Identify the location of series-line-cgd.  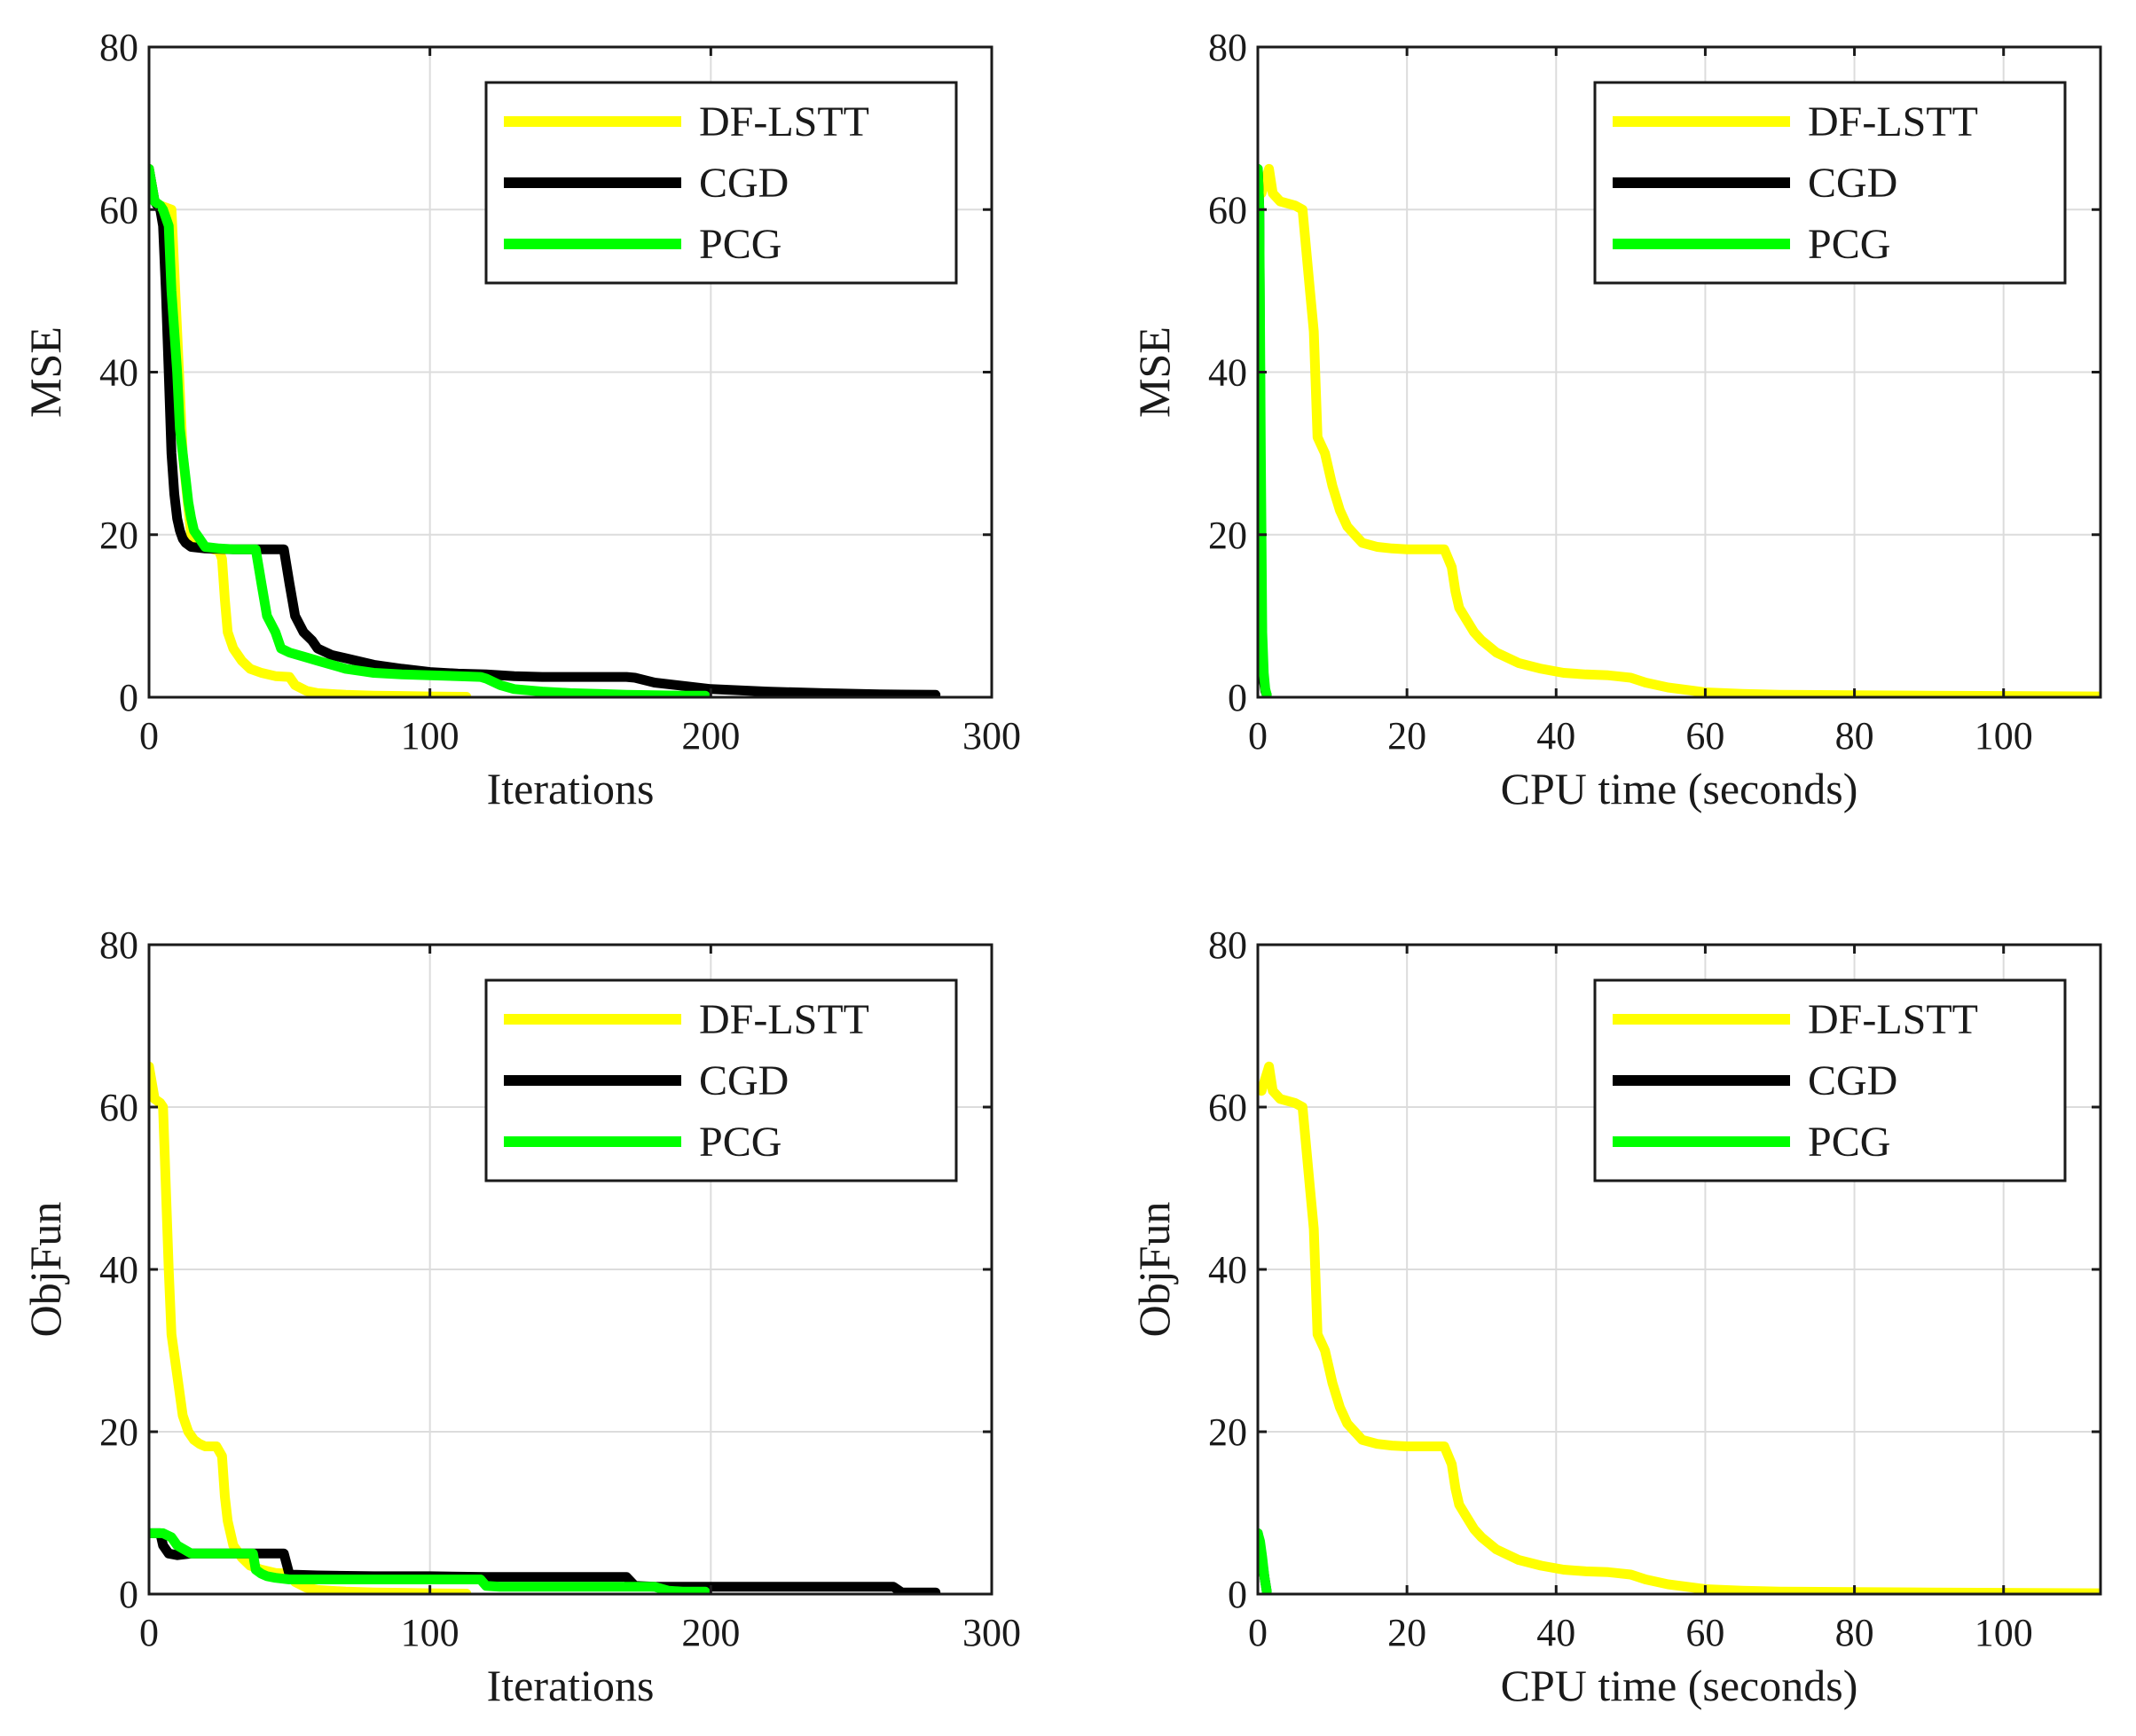
(545, 430).